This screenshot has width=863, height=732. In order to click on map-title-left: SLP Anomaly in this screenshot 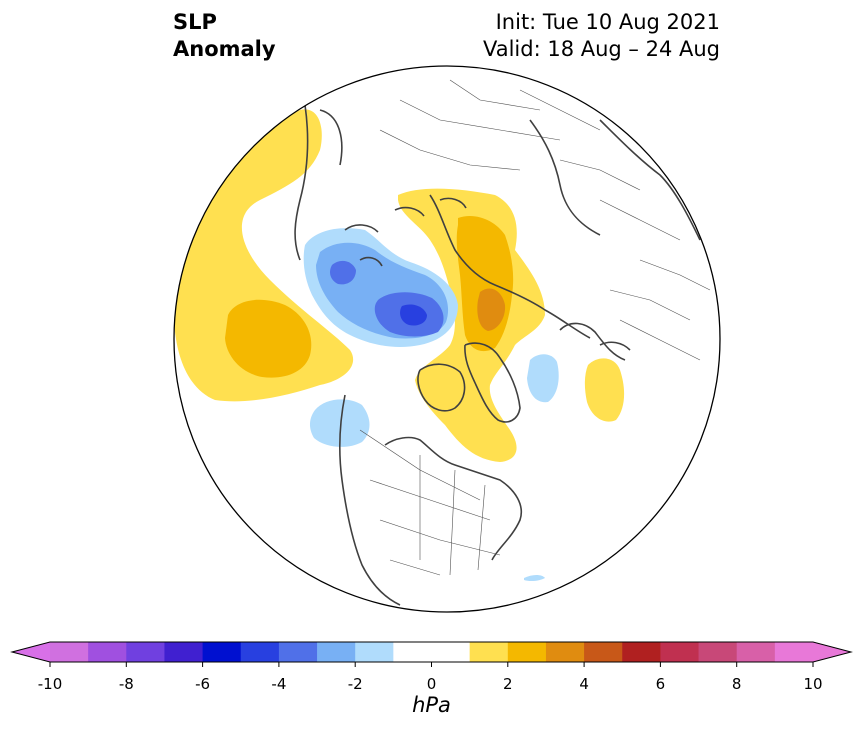, I will do `click(224, 36)`.